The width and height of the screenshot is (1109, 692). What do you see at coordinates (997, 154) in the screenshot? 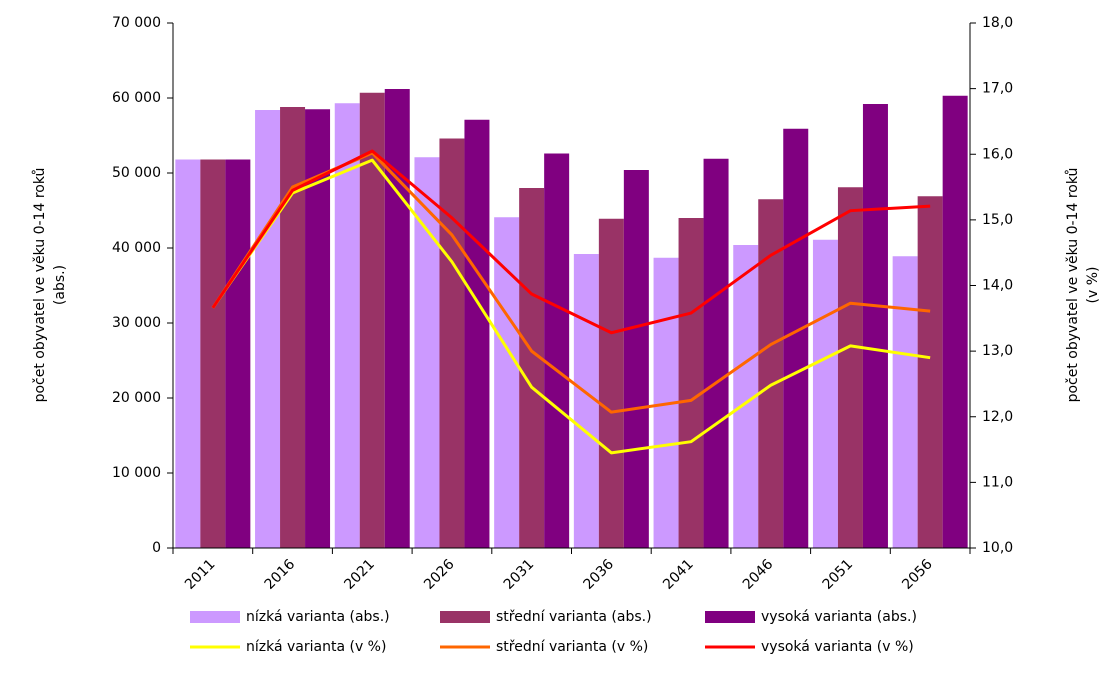
I see `y2-tick-label: 16,0` at bounding box center [997, 154].